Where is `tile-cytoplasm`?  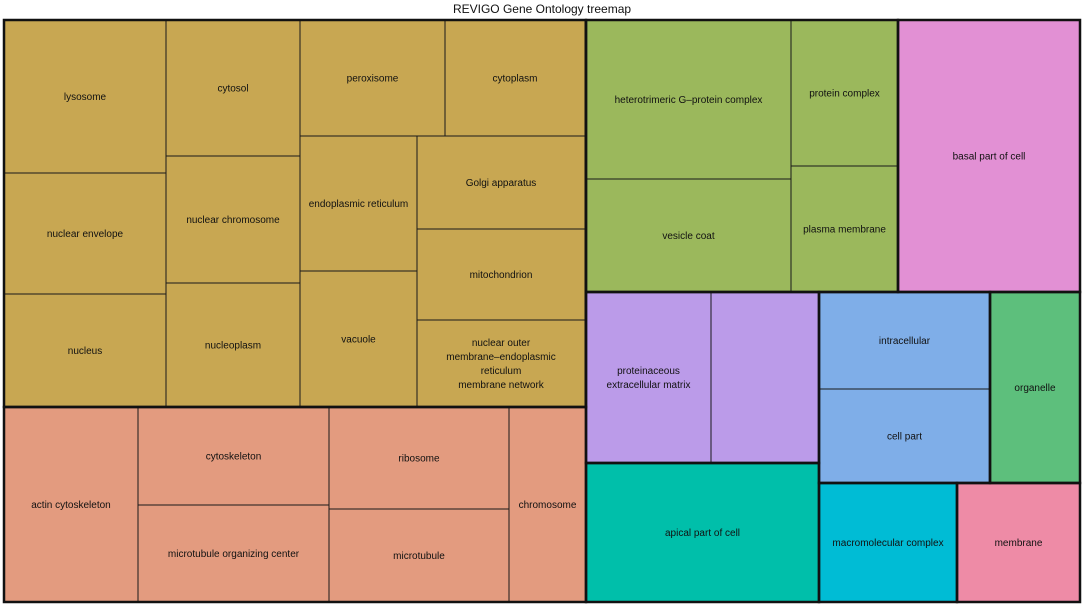 tile-cytoplasm is located at coordinates (515, 78).